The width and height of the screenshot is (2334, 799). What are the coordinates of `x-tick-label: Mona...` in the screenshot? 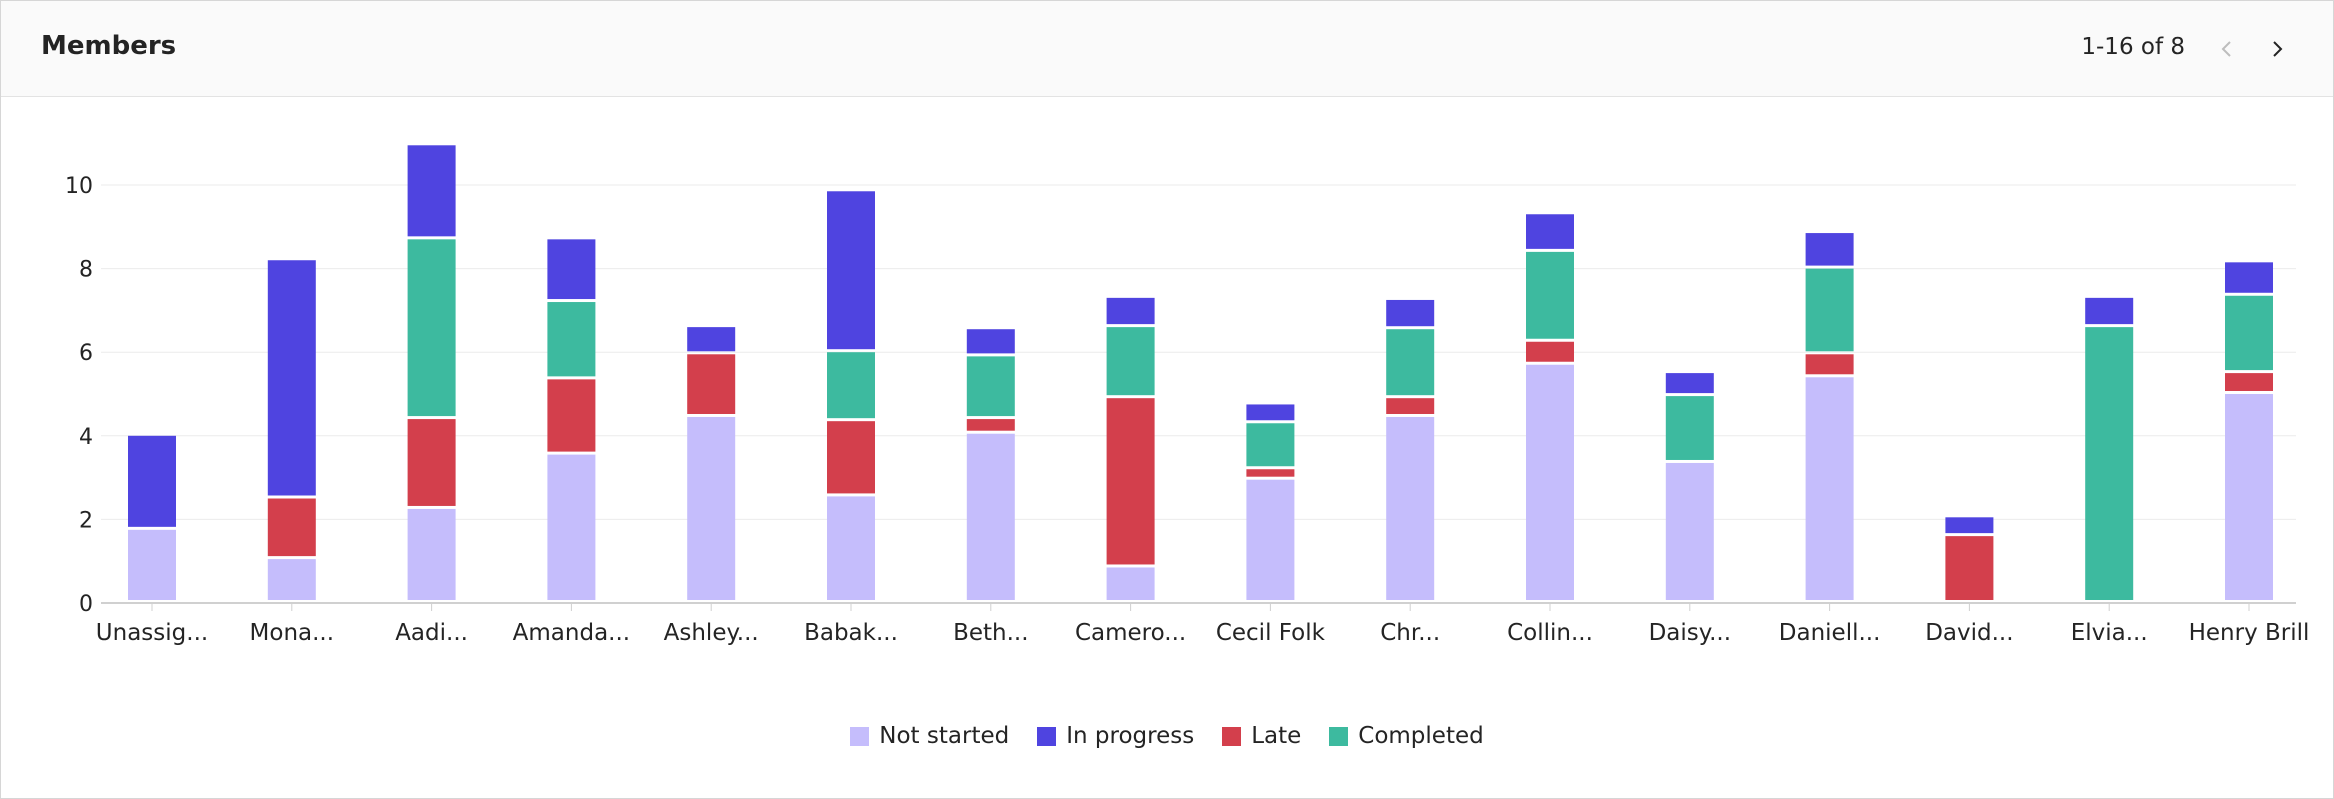 It's located at (292, 633).